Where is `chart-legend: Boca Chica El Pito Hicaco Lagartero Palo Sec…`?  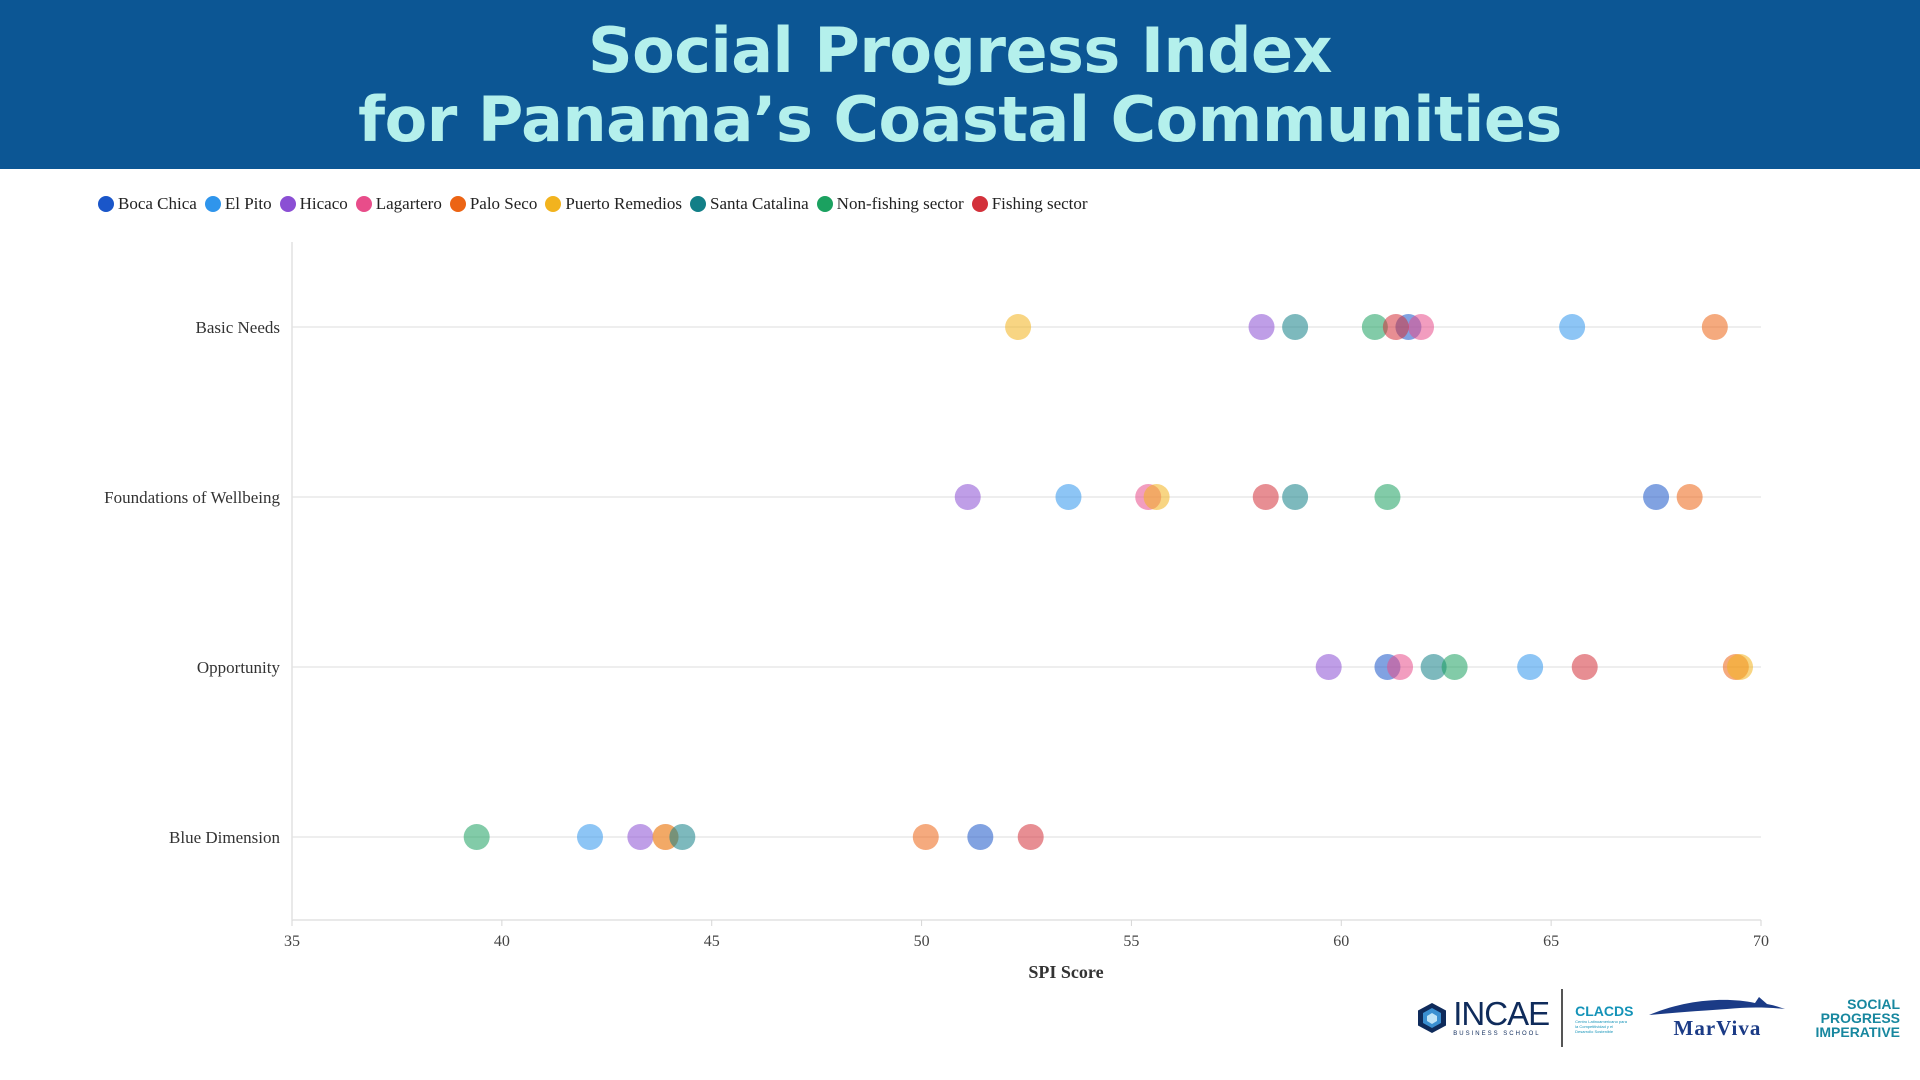 chart-legend: Boca Chica El Pito Hicaco Lagartero Palo Sec… is located at coordinates (597, 204).